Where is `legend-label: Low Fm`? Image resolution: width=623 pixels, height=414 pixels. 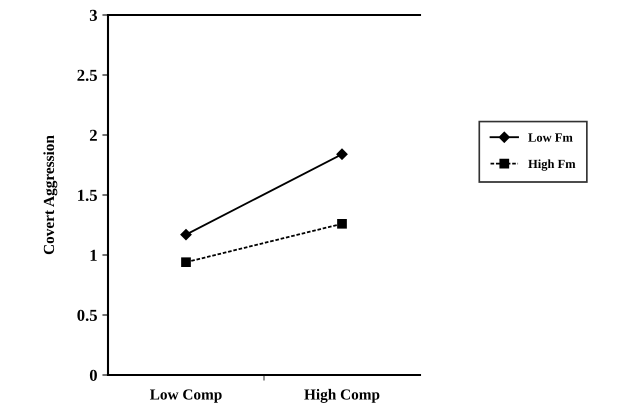
legend-label: Low Fm is located at coordinates (550, 137).